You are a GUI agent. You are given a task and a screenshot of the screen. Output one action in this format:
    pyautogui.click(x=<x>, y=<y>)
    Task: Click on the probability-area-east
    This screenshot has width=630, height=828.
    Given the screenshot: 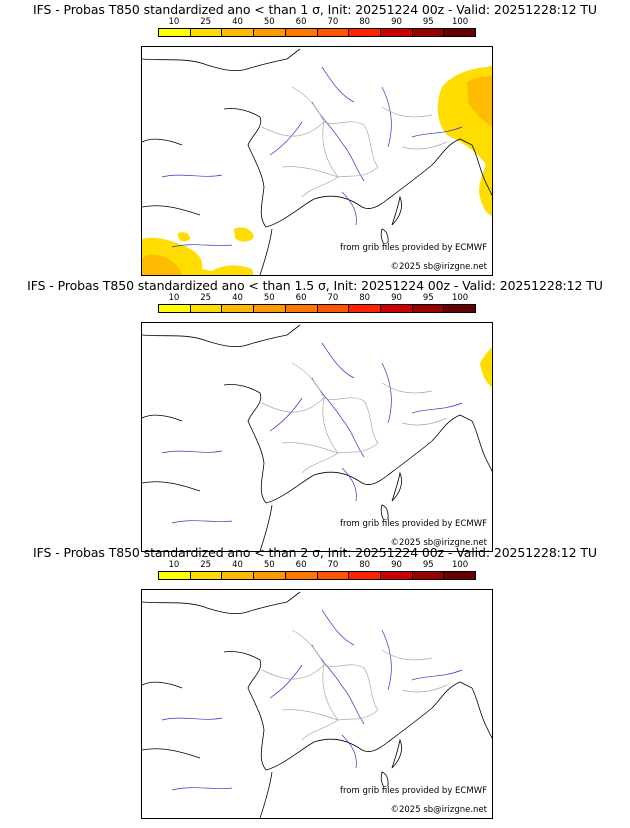 What is the action you would take?
    pyautogui.click(x=486, y=367)
    